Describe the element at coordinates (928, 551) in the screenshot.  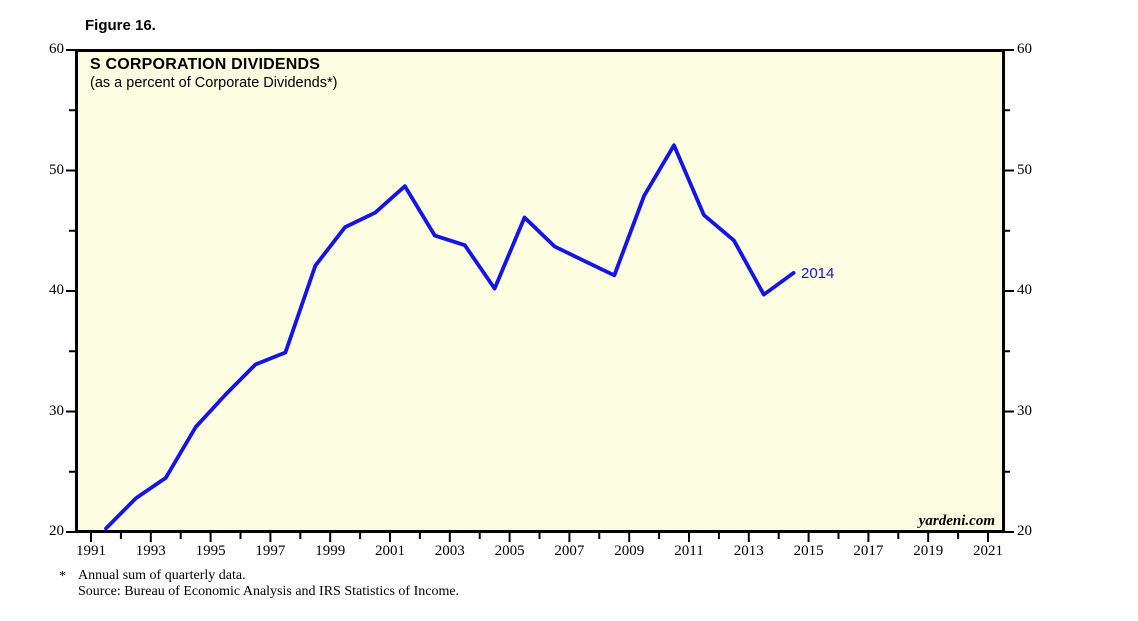
I see `x-axis-tick-label: 2019` at that location.